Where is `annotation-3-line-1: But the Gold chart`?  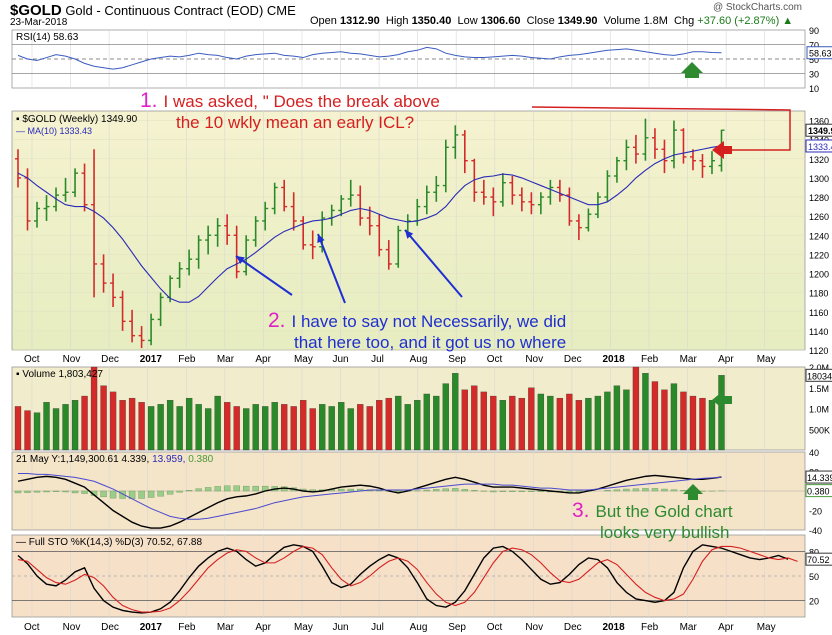 annotation-3-line-1: But the Gold chart is located at coordinates (664, 511).